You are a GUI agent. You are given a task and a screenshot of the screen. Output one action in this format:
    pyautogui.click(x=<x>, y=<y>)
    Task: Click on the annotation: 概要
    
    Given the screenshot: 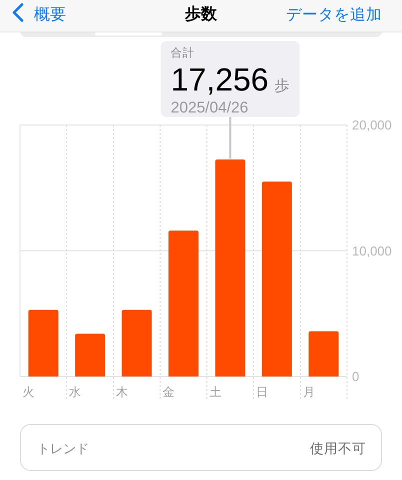 What is the action you would take?
    pyautogui.click(x=50, y=15)
    